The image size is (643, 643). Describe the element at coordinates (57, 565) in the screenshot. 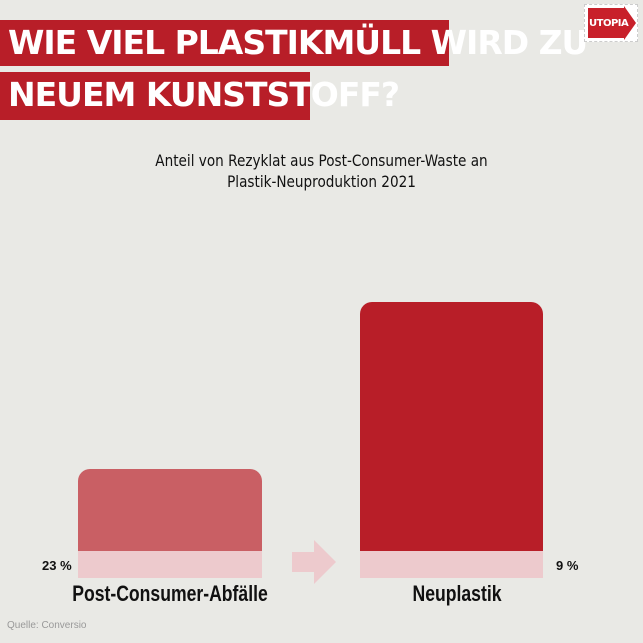

I see `value-label-post-consumer: 23 %` at that location.